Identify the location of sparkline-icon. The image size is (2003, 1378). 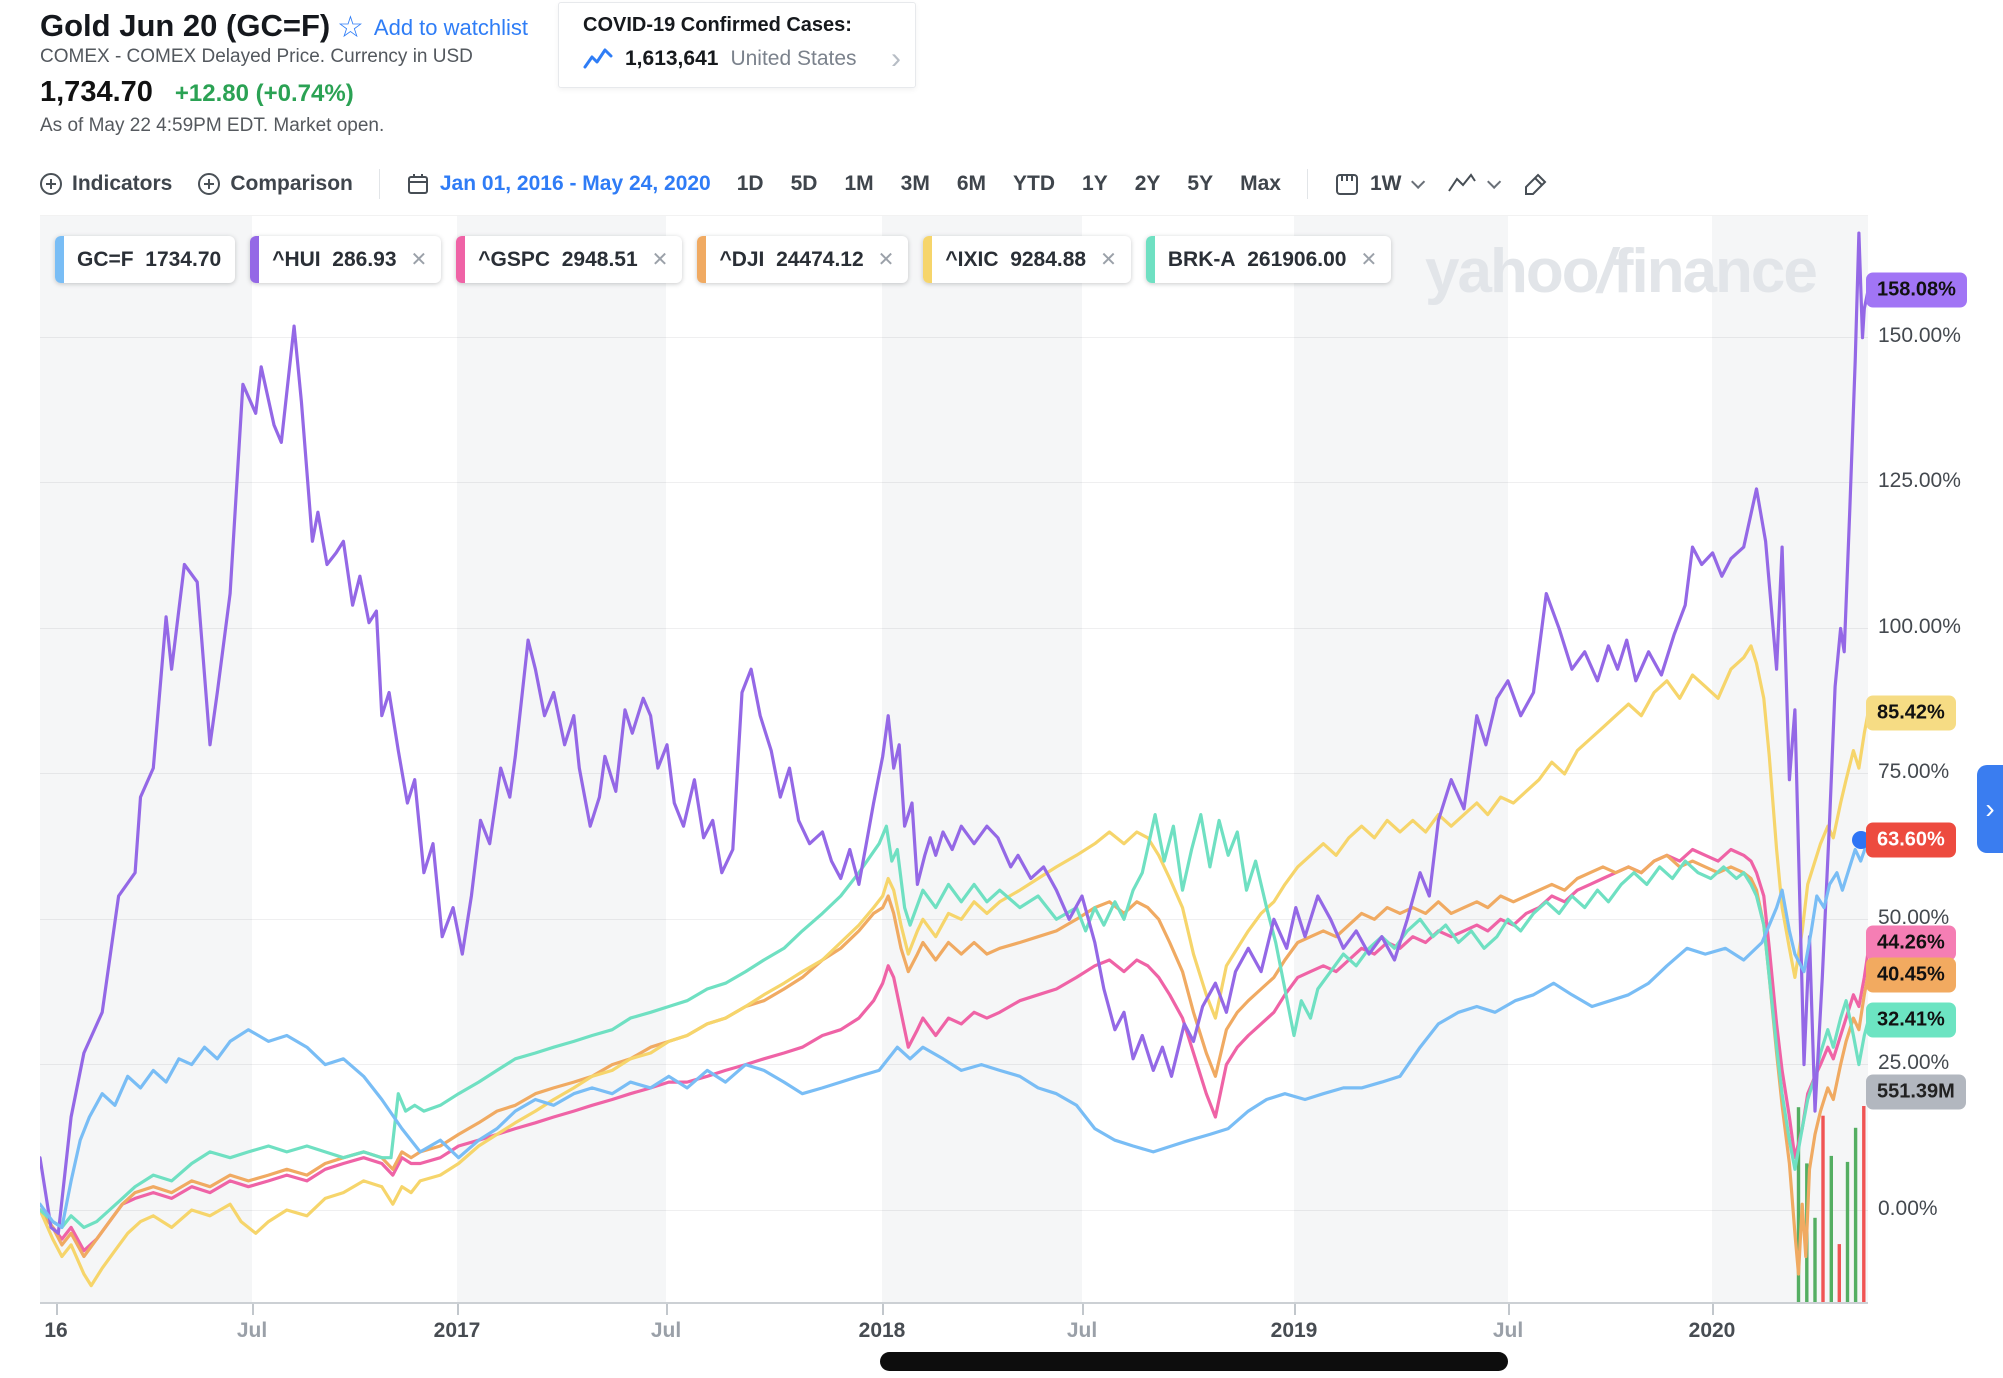
(598, 58).